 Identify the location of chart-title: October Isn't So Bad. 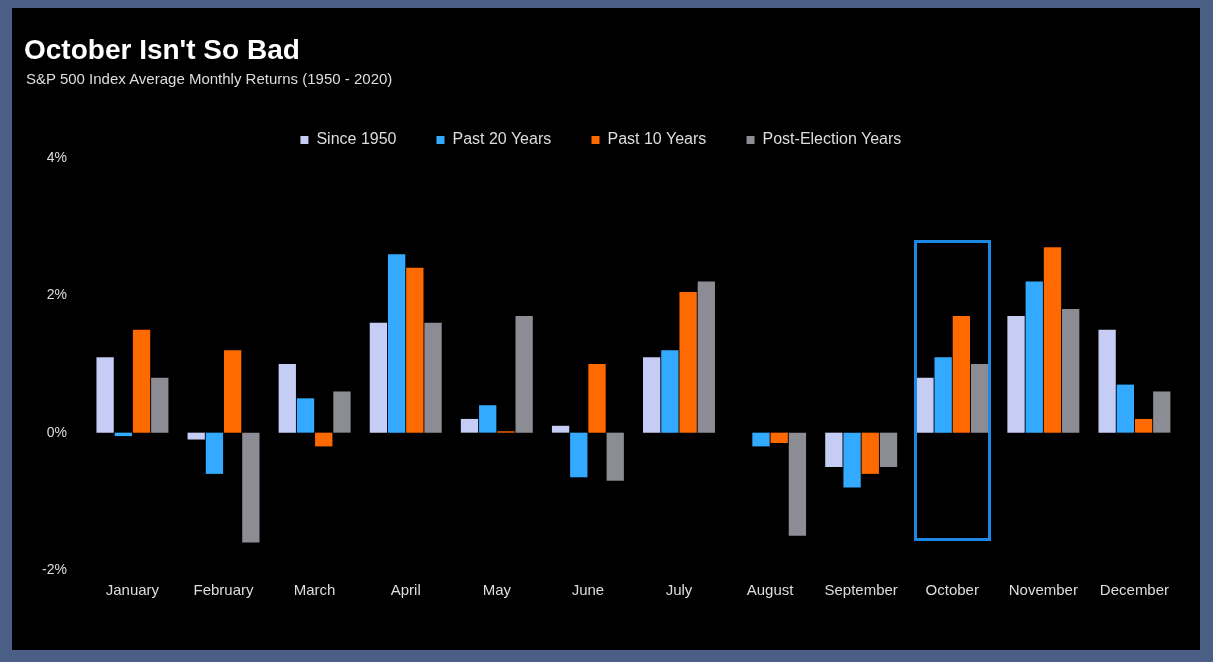
(162, 50).